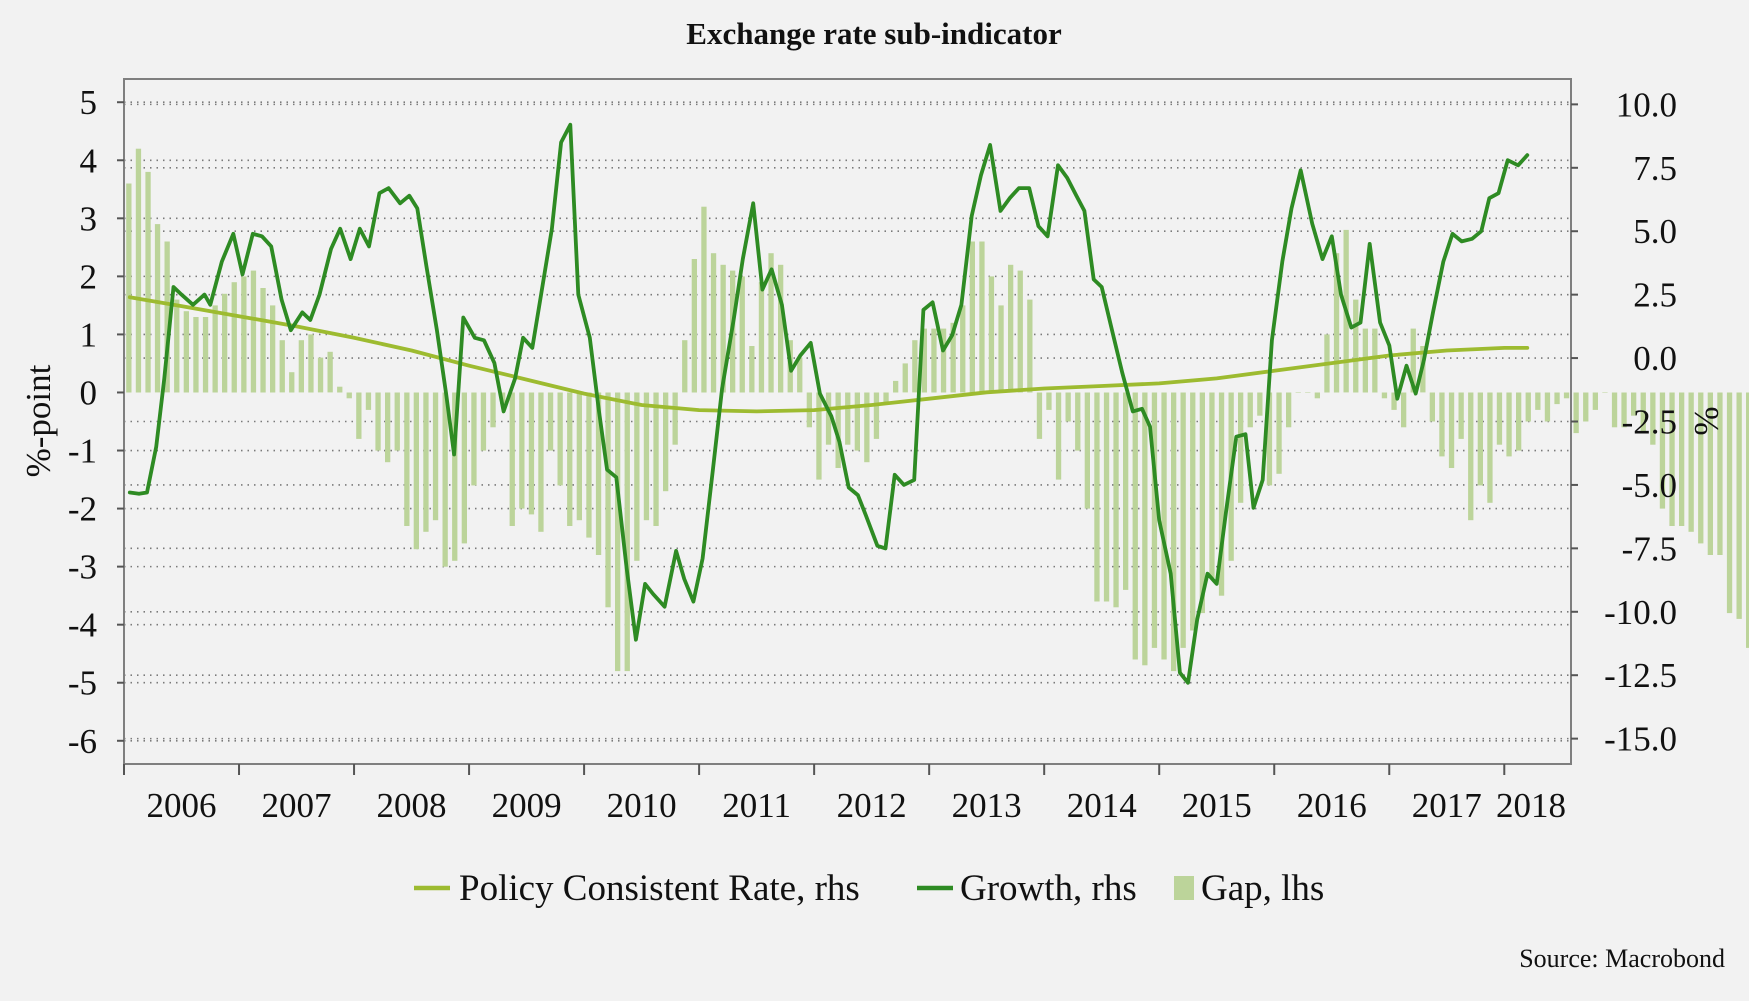  What do you see at coordinates (527, 805) in the screenshot?
I see `x-tick-label: 2009` at bounding box center [527, 805].